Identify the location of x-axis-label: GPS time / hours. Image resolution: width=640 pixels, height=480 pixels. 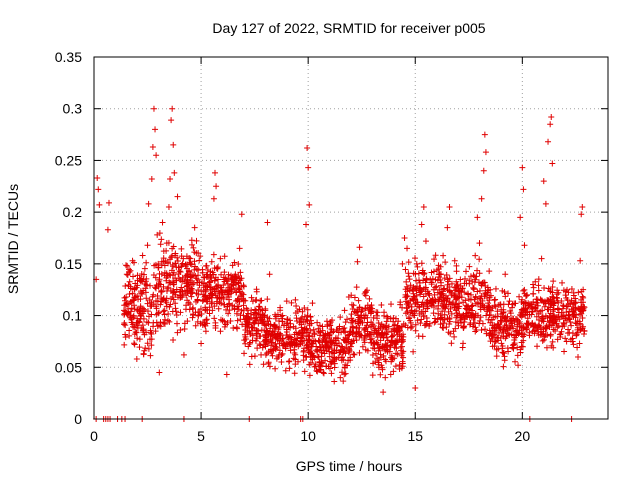
(349, 466).